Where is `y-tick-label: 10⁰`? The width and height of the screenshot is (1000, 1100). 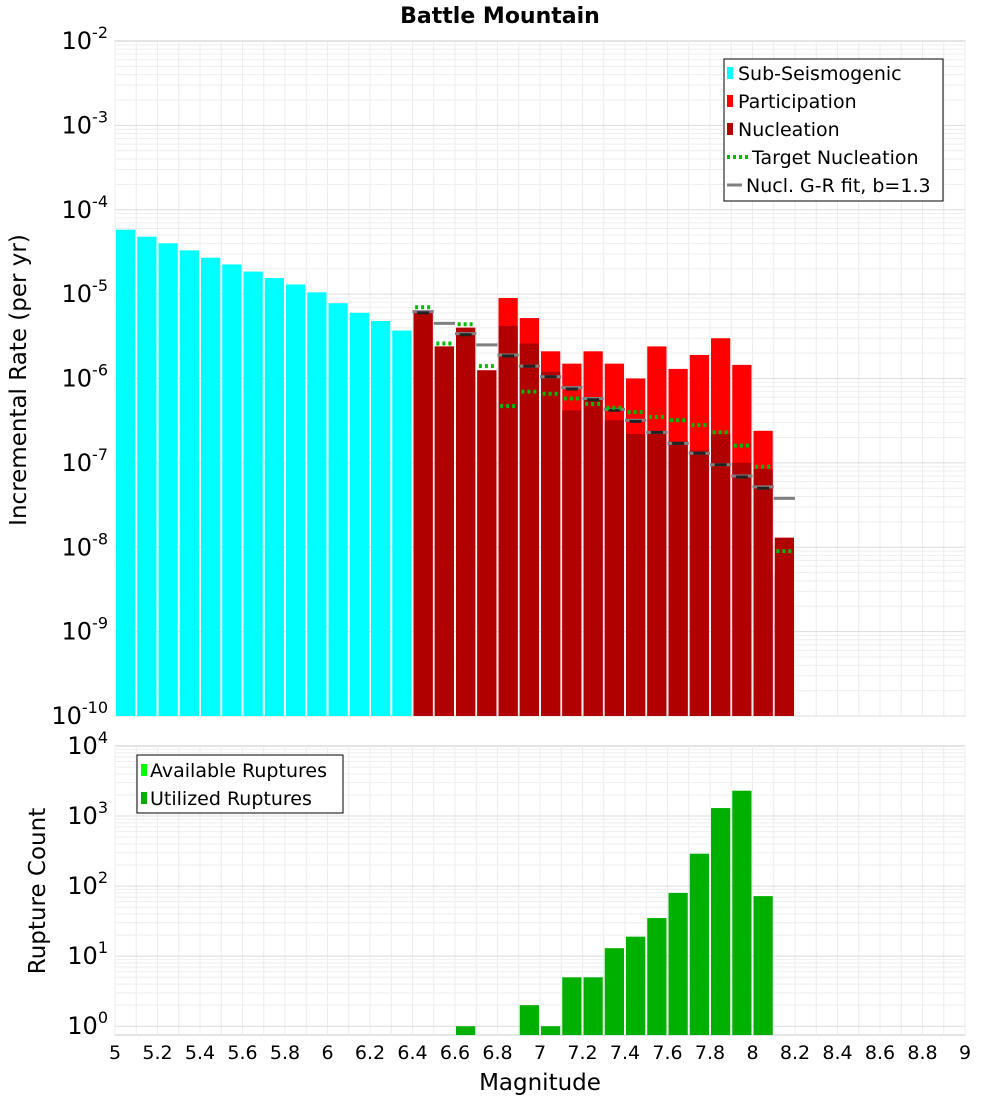
y-tick-label: 10⁰ is located at coordinates (87, 1024).